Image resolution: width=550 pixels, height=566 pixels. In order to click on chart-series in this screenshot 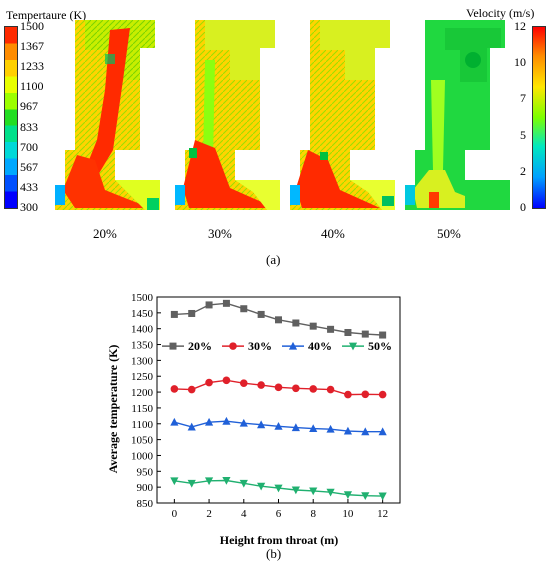, I will do `click(278, 400)`.